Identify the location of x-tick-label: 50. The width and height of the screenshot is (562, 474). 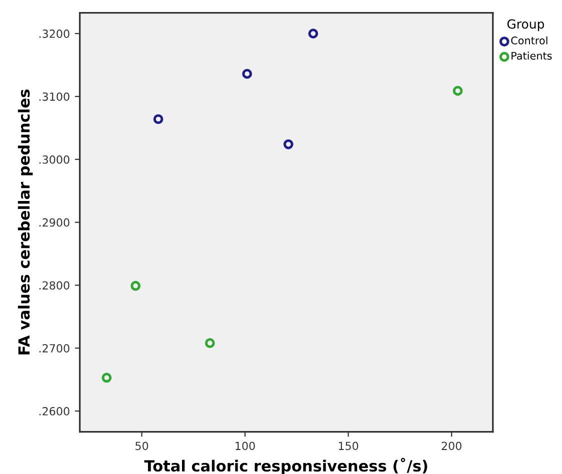
(142, 446).